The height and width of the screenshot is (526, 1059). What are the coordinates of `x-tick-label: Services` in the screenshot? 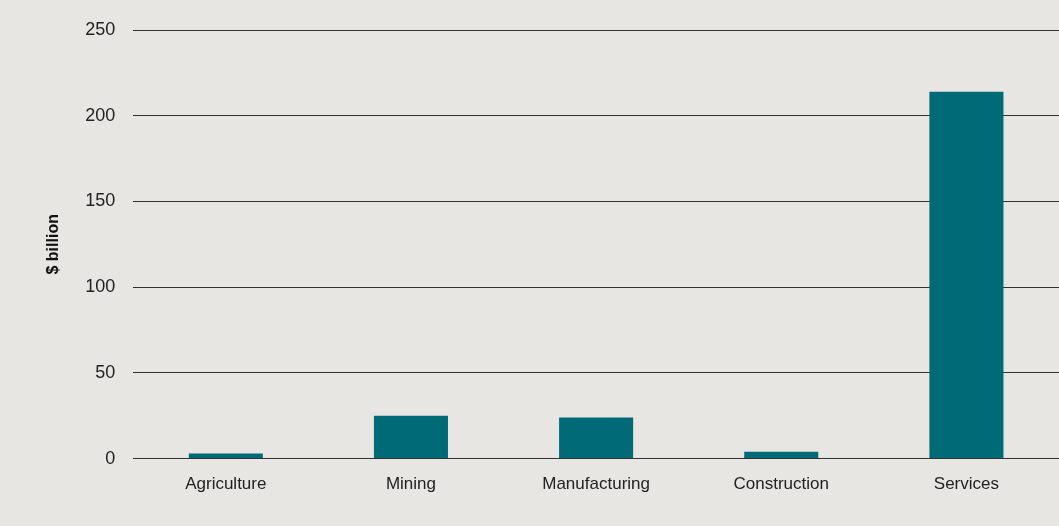 It's located at (966, 484).